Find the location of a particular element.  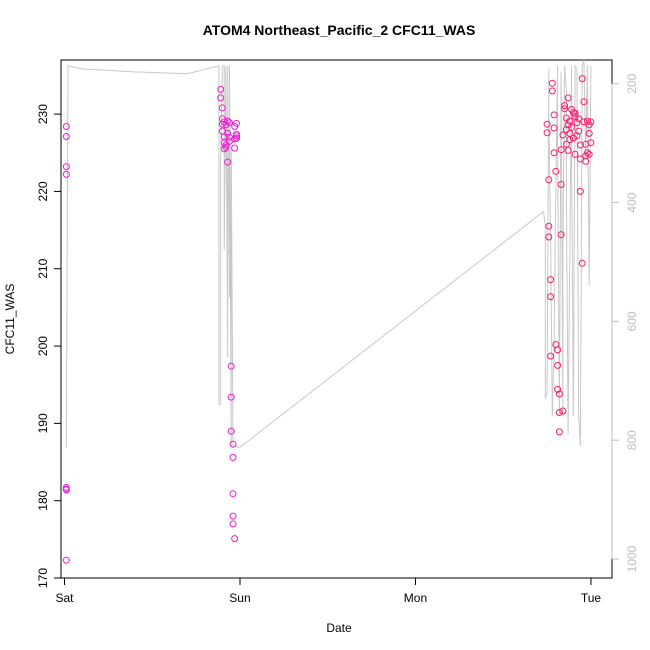

y2-tick-label: 200 is located at coordinates (632, 83).